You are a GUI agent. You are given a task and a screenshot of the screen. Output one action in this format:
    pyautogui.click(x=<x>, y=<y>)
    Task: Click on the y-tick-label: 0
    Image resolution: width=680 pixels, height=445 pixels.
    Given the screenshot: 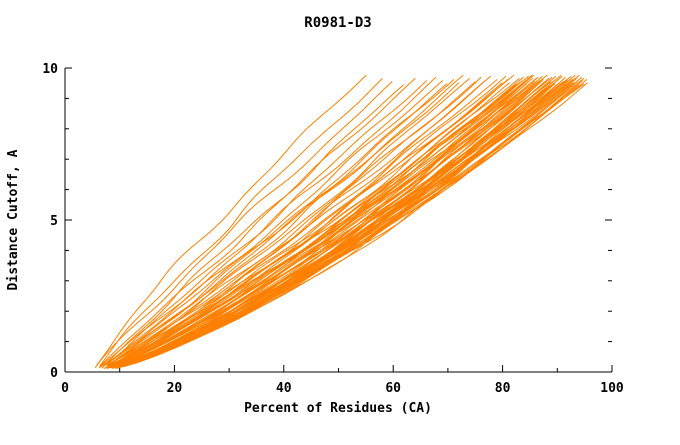 What is the action you would take?
    pyautogui.click(x=54, y=373)
    